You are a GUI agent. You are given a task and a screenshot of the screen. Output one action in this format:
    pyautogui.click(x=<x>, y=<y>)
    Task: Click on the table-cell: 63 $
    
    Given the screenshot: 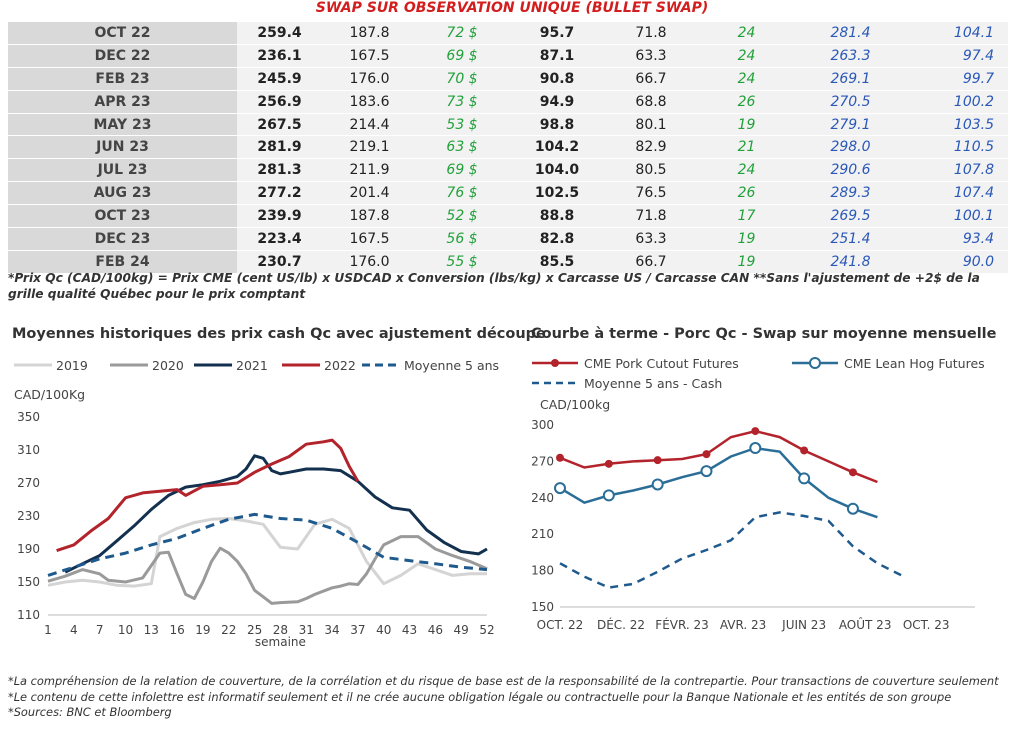 What is the action you would take?
    pyautogui.click(x=462, y=147)
    